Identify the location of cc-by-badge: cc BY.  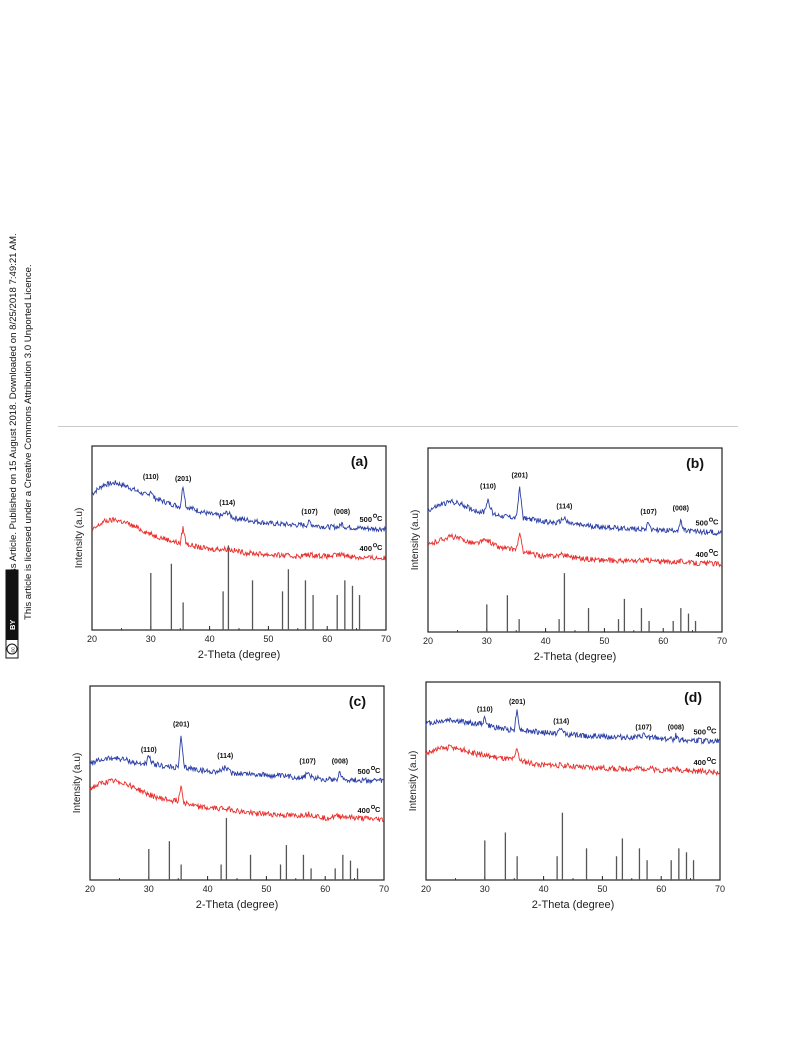
(12, 614).